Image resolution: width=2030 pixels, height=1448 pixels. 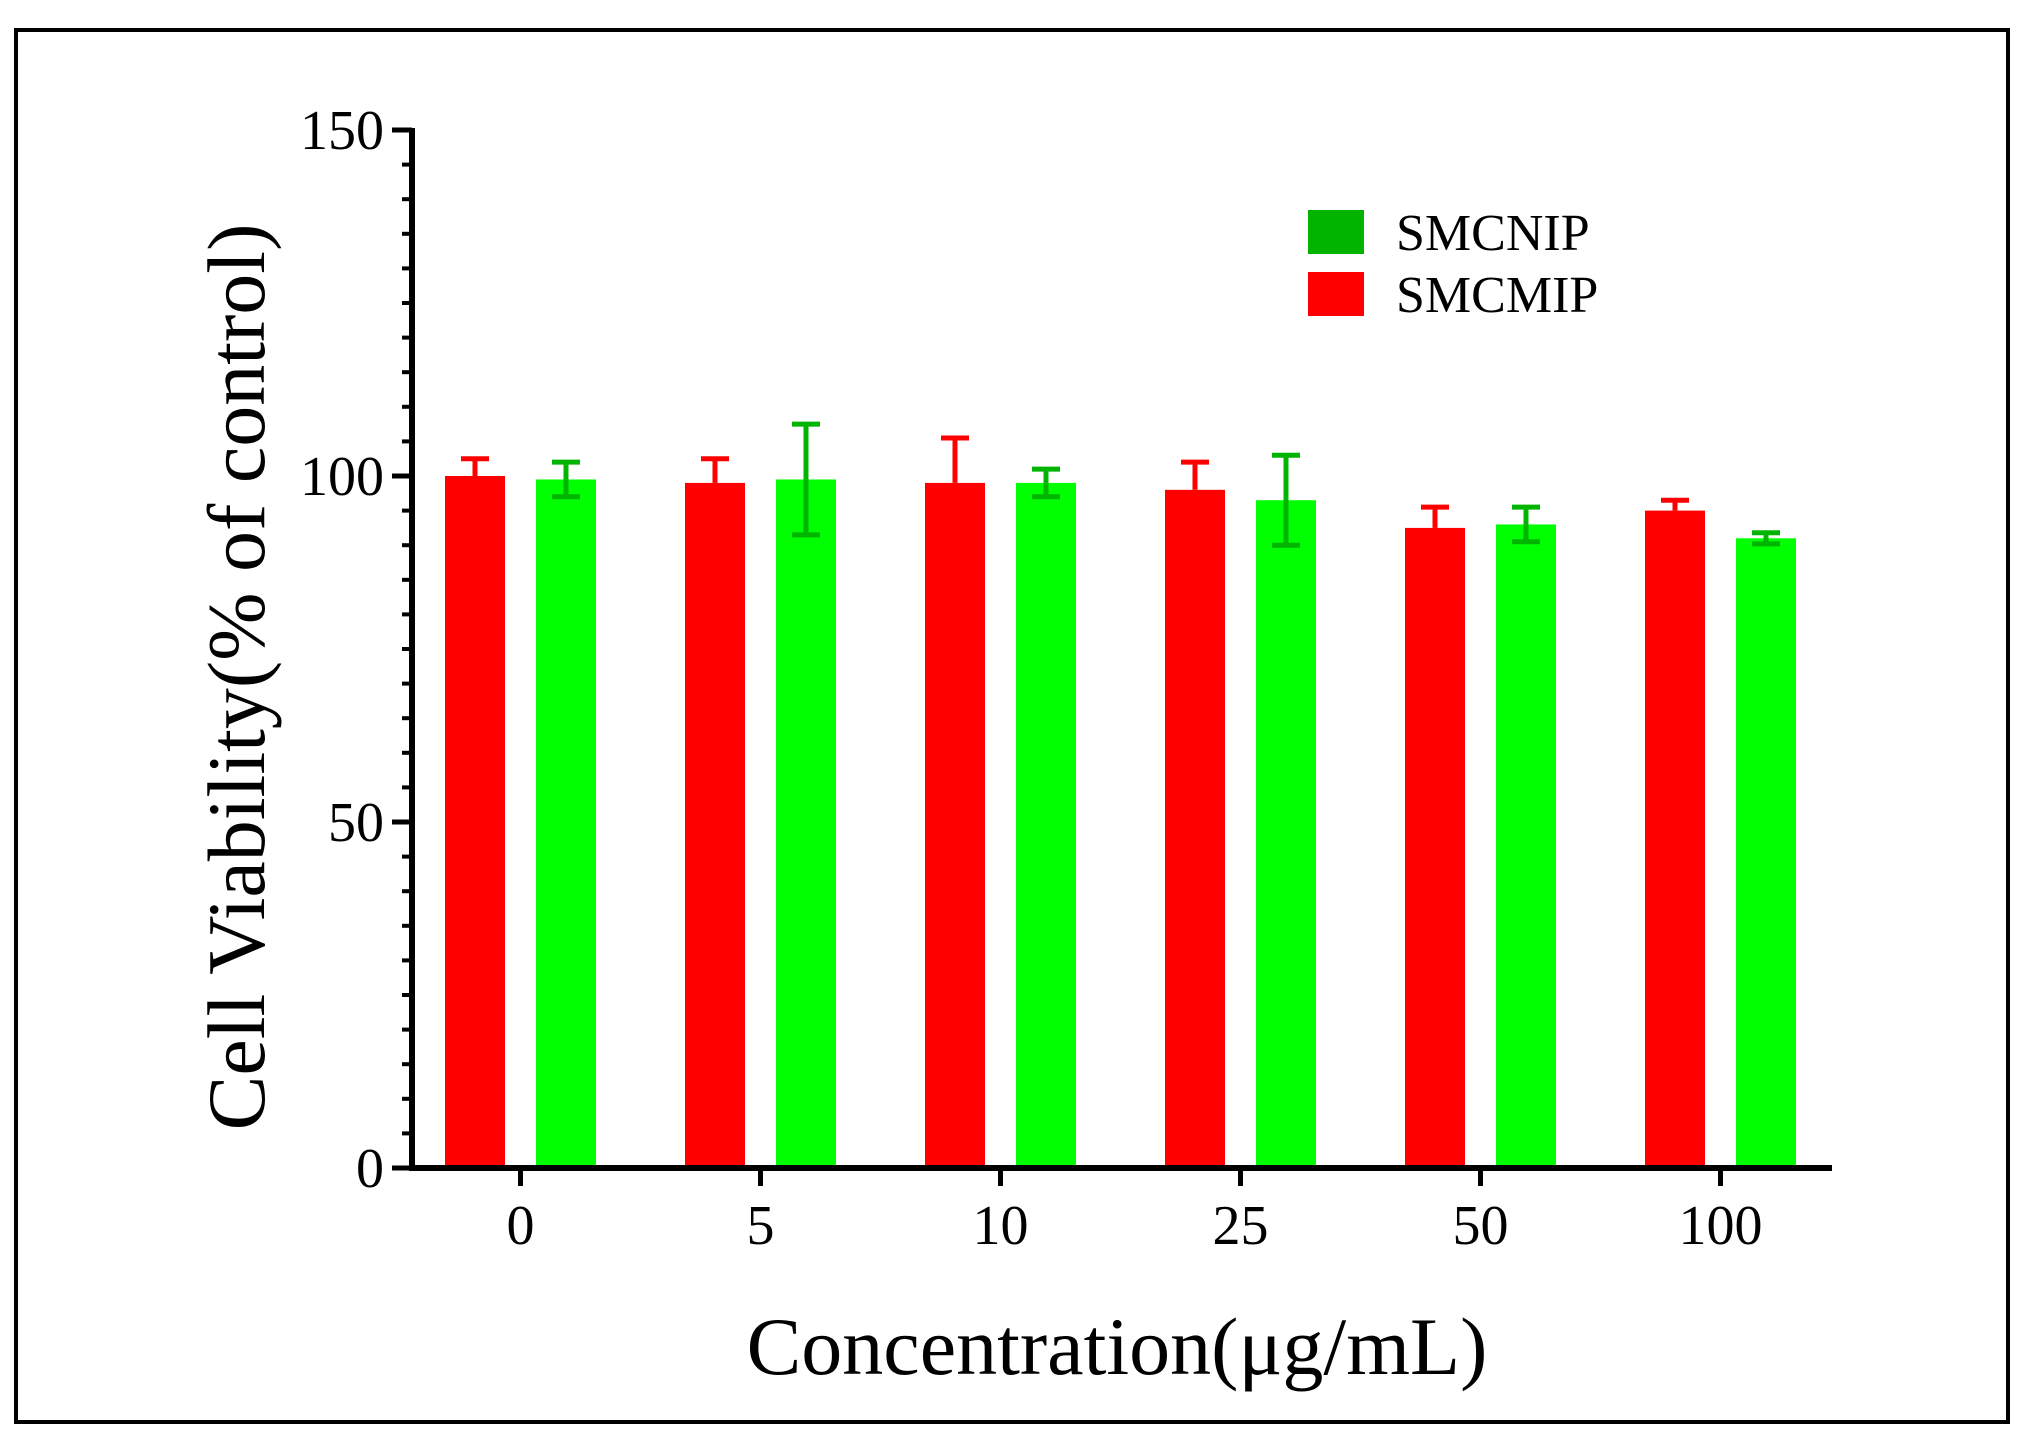 I want to click on legend-swatch-smcmip, so click(x=1336, y=294).